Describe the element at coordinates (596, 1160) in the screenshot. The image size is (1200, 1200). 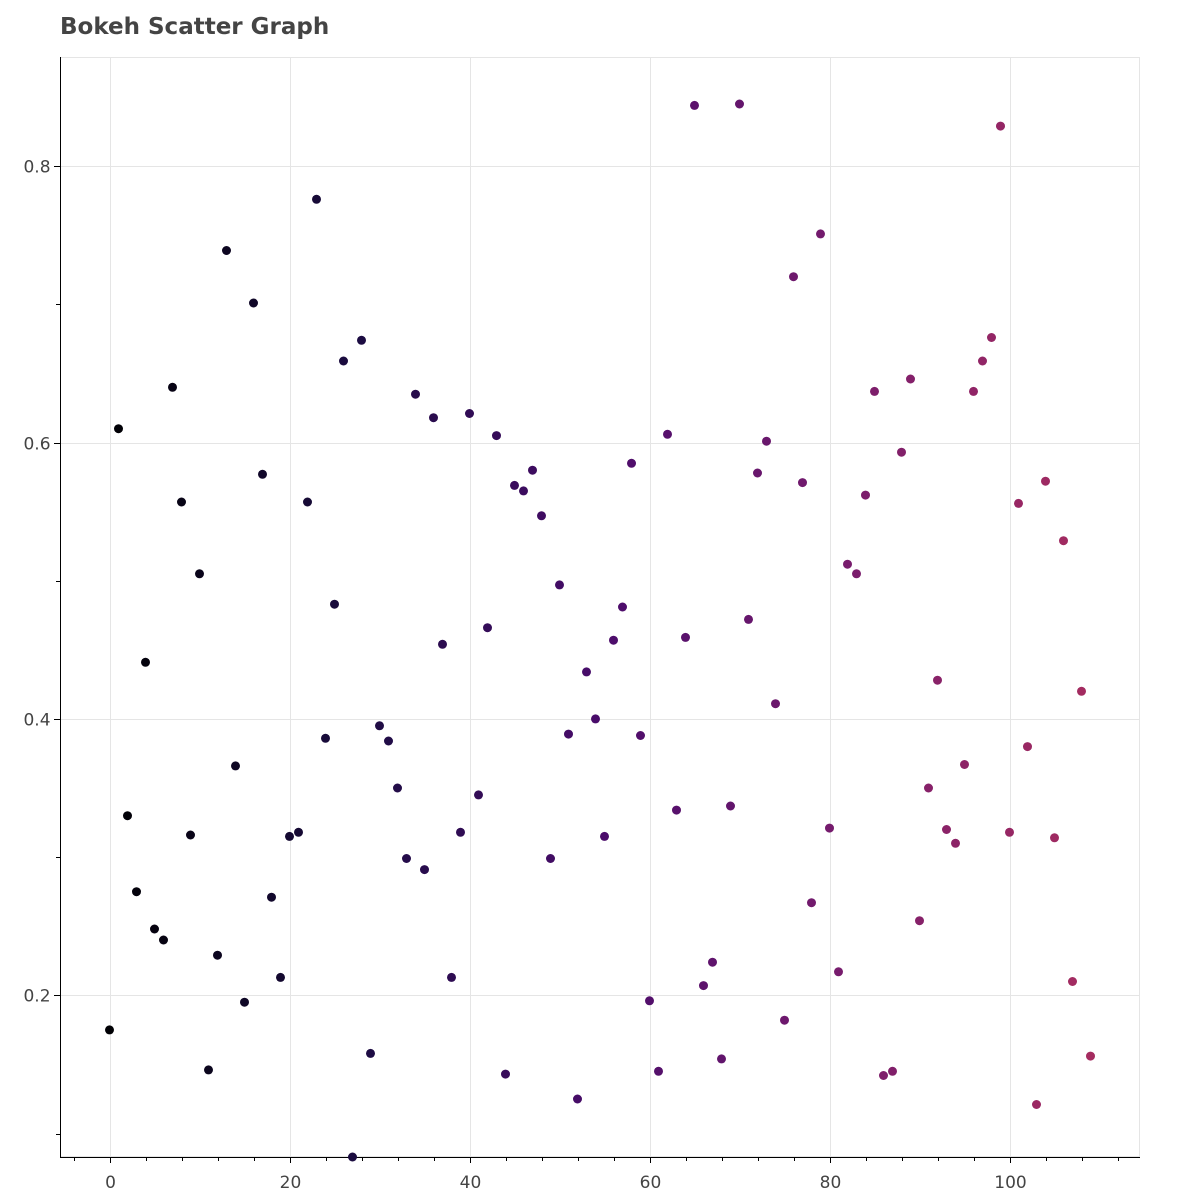
I see `x-axis-ticks` at that location.